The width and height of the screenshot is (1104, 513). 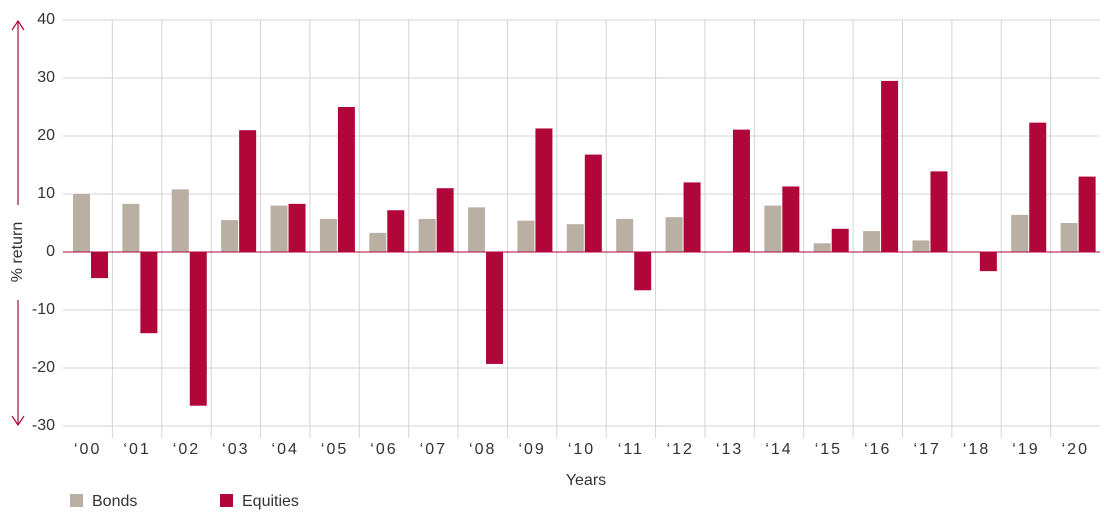 What do you see at coordinates (87, 449) in the screenshot?
I see `x-tick-label: ‘00` at bounding box center [87, 449].